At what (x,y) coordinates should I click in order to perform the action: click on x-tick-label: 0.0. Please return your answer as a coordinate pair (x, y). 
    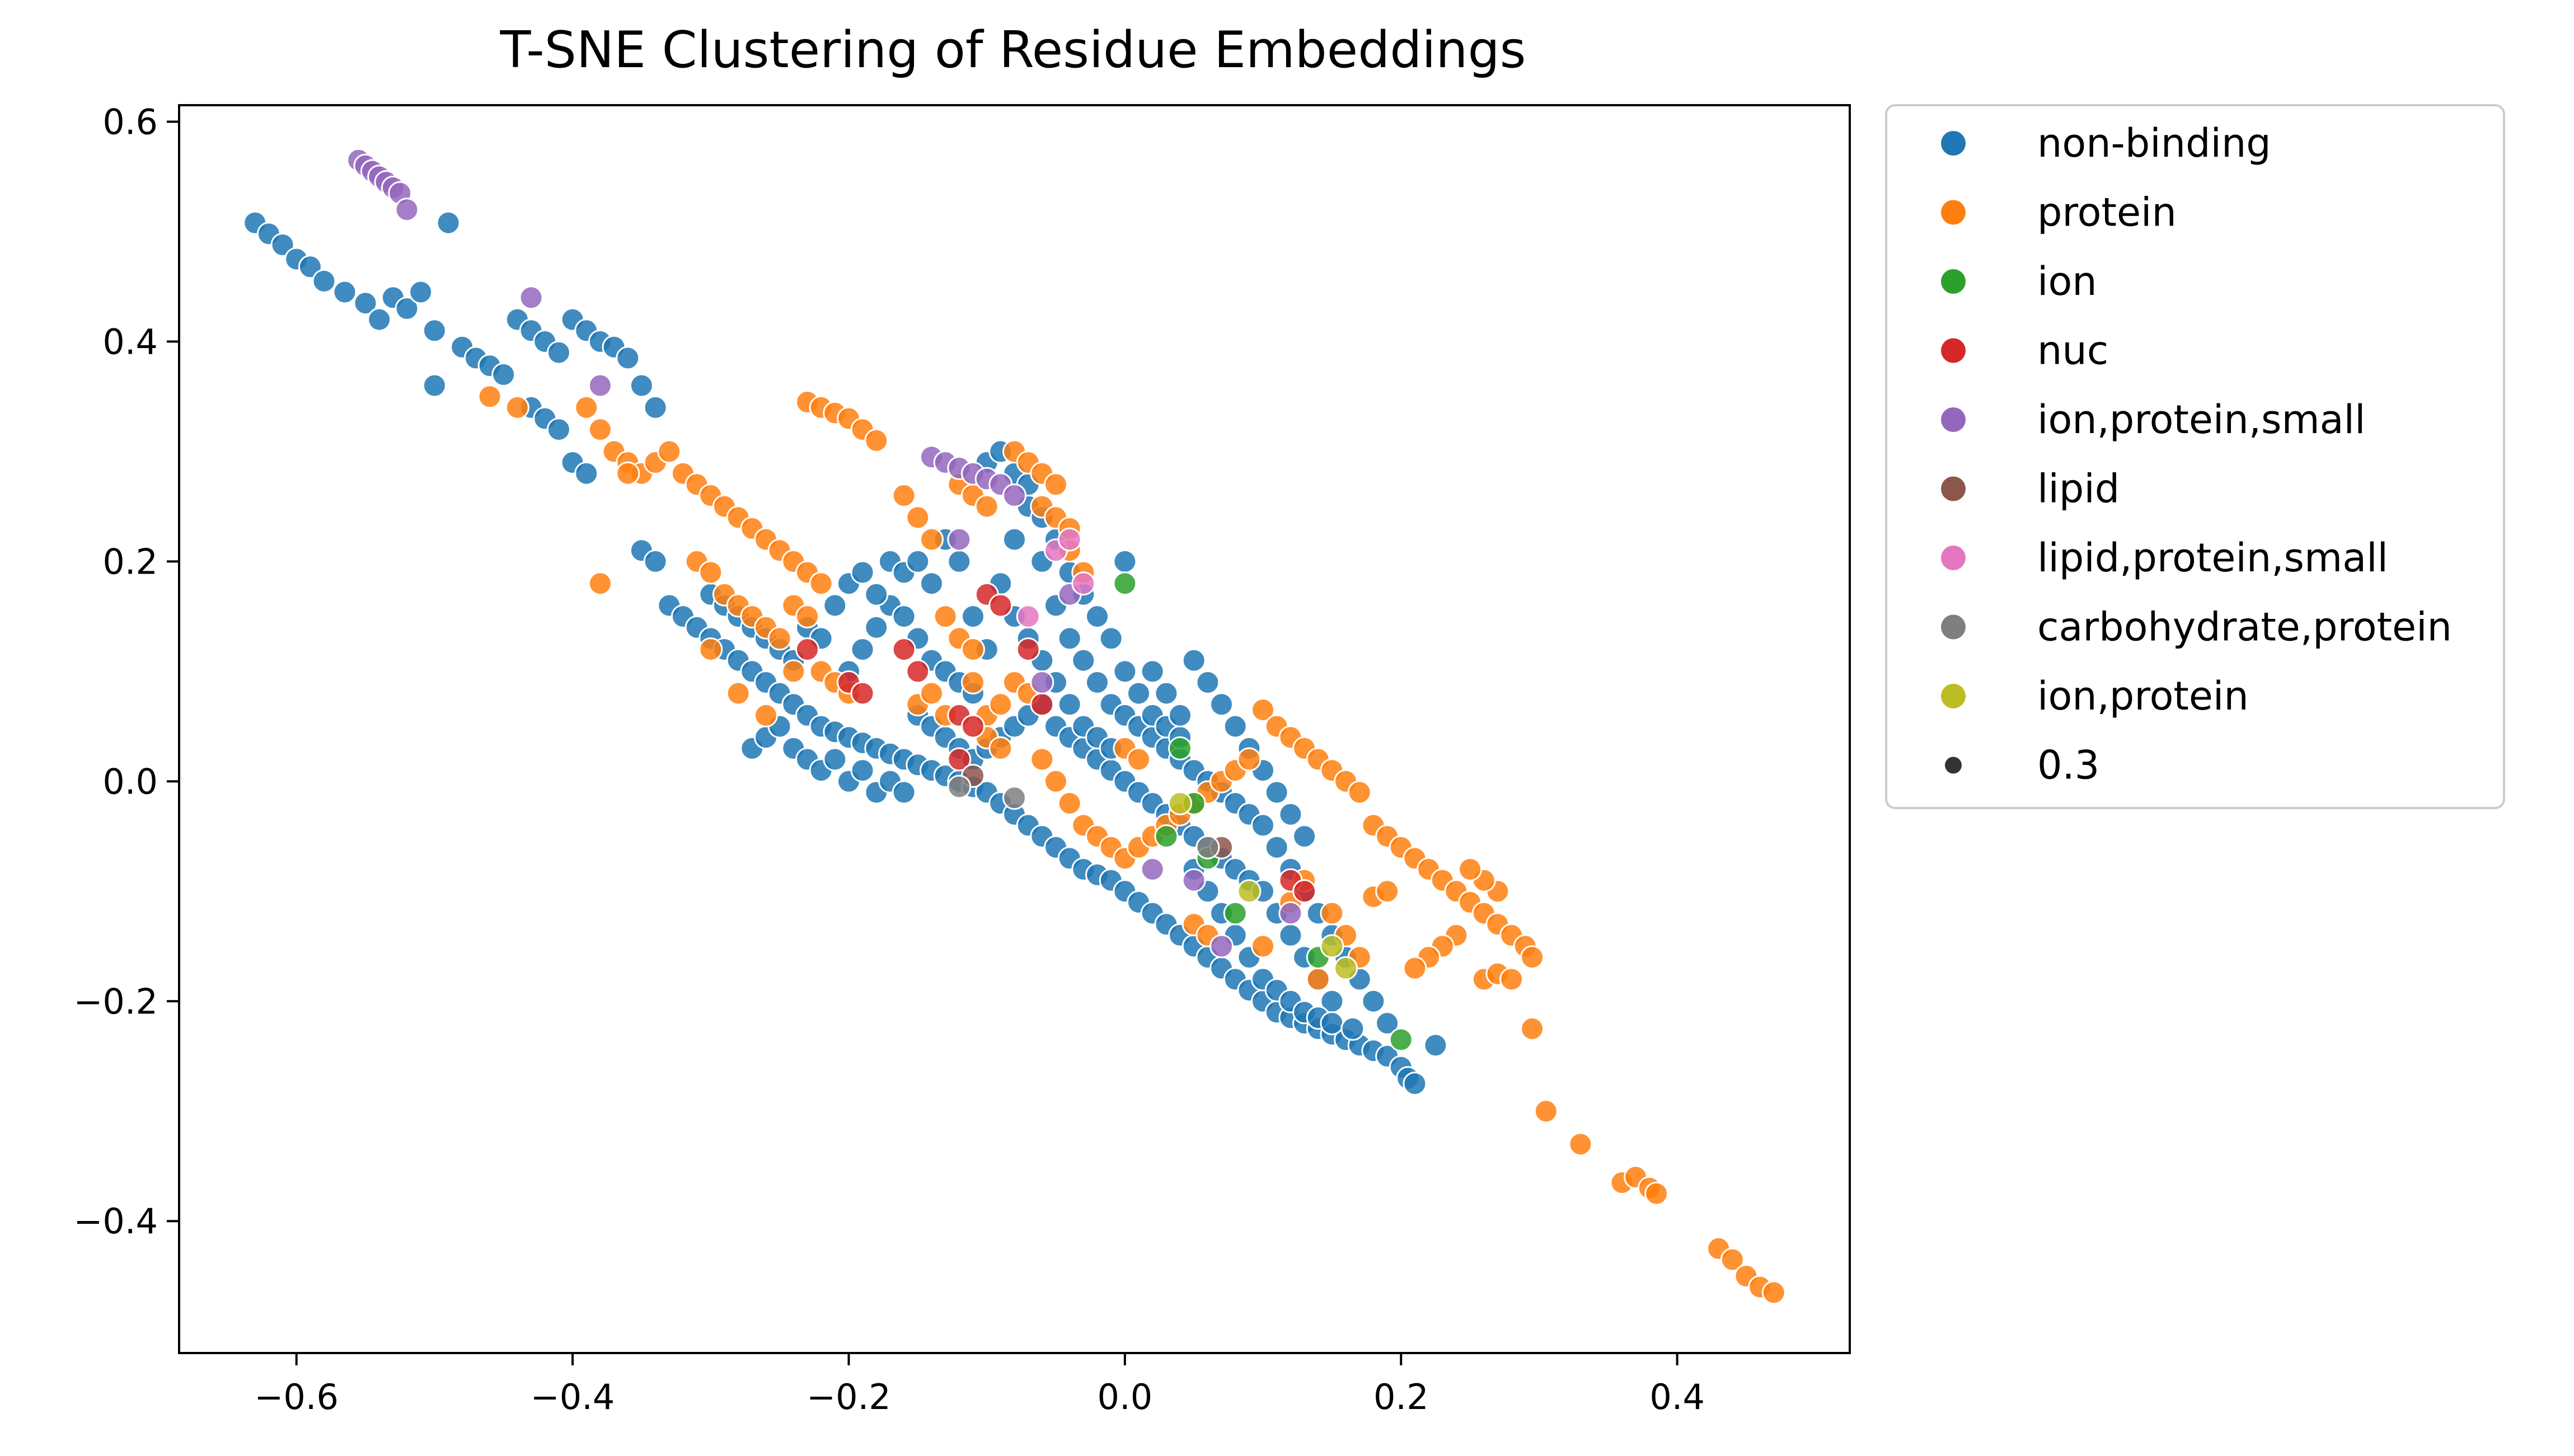
    Looking at the image, I should click on (1125, 1397).